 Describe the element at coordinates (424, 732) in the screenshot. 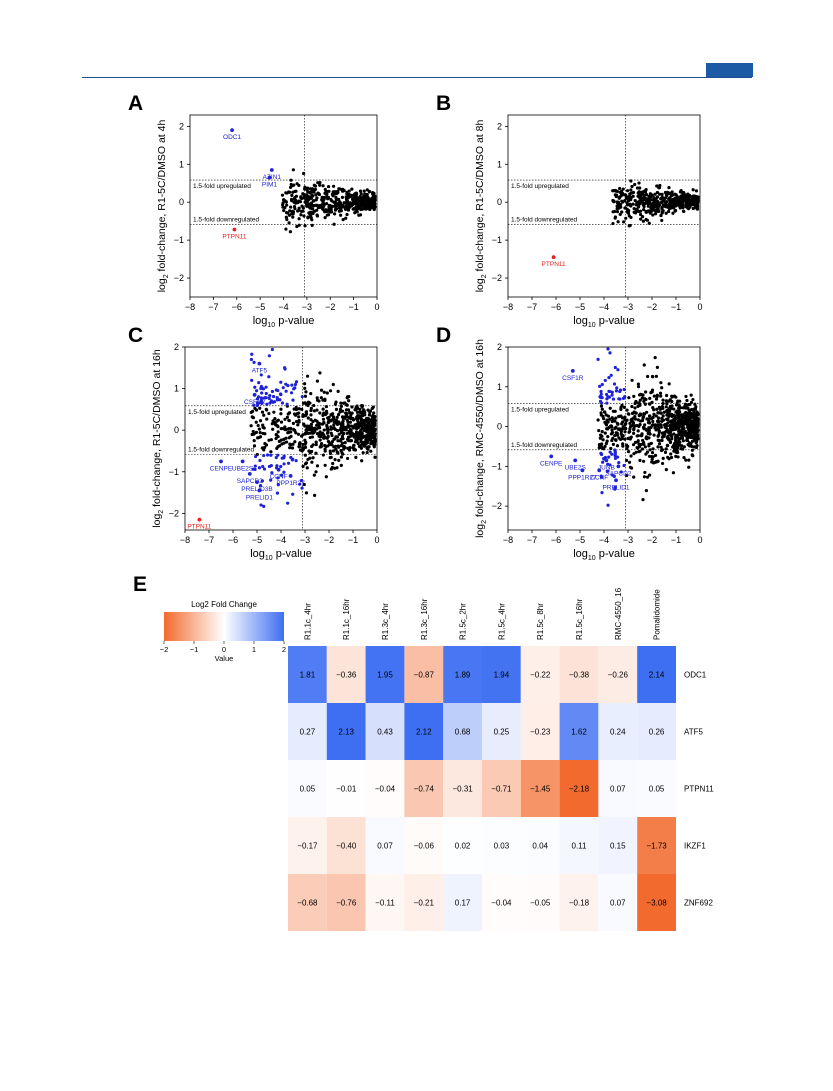

I see `heatmap-value: 2.12` at that location.